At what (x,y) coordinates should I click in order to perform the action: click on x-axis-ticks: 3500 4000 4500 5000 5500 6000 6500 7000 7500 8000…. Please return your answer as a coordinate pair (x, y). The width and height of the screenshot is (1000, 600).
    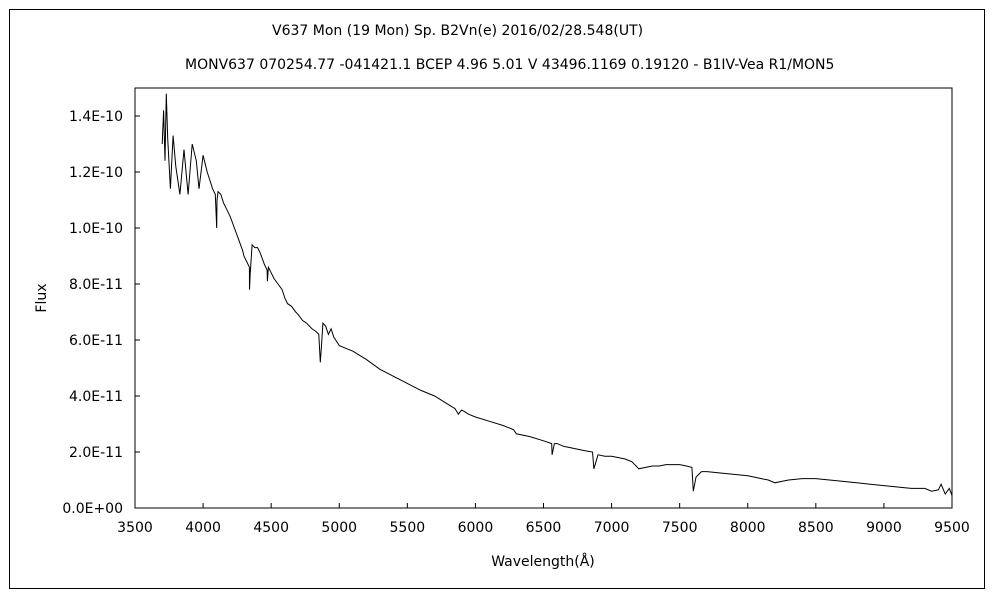
    Looking at the image, I should click on (543, 519).